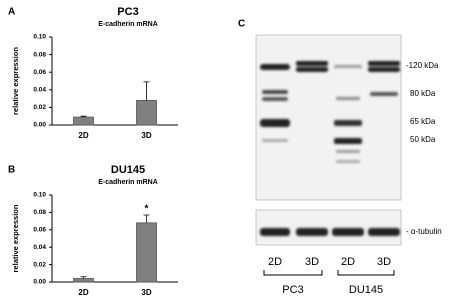  What do you see at coordinates (422, 65) in the screenshot?
I see `marker-label: -120 kDa` at bounding box center [422, 65].